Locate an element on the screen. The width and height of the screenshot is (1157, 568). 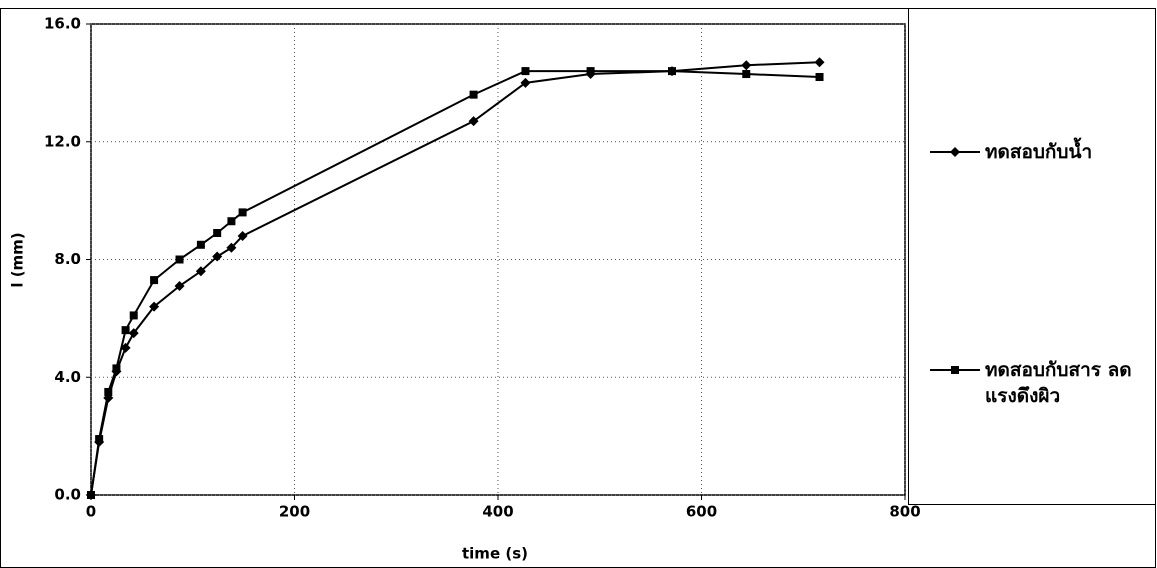
y-tick-label: 8.0 is located at coordinates (67, 259).